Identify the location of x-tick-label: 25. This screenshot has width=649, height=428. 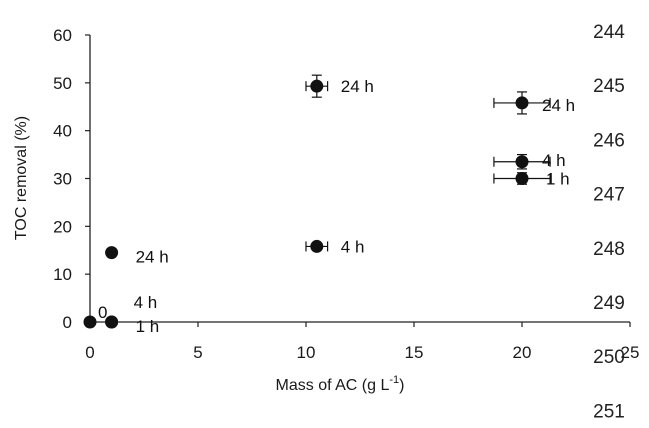
(630, 352).